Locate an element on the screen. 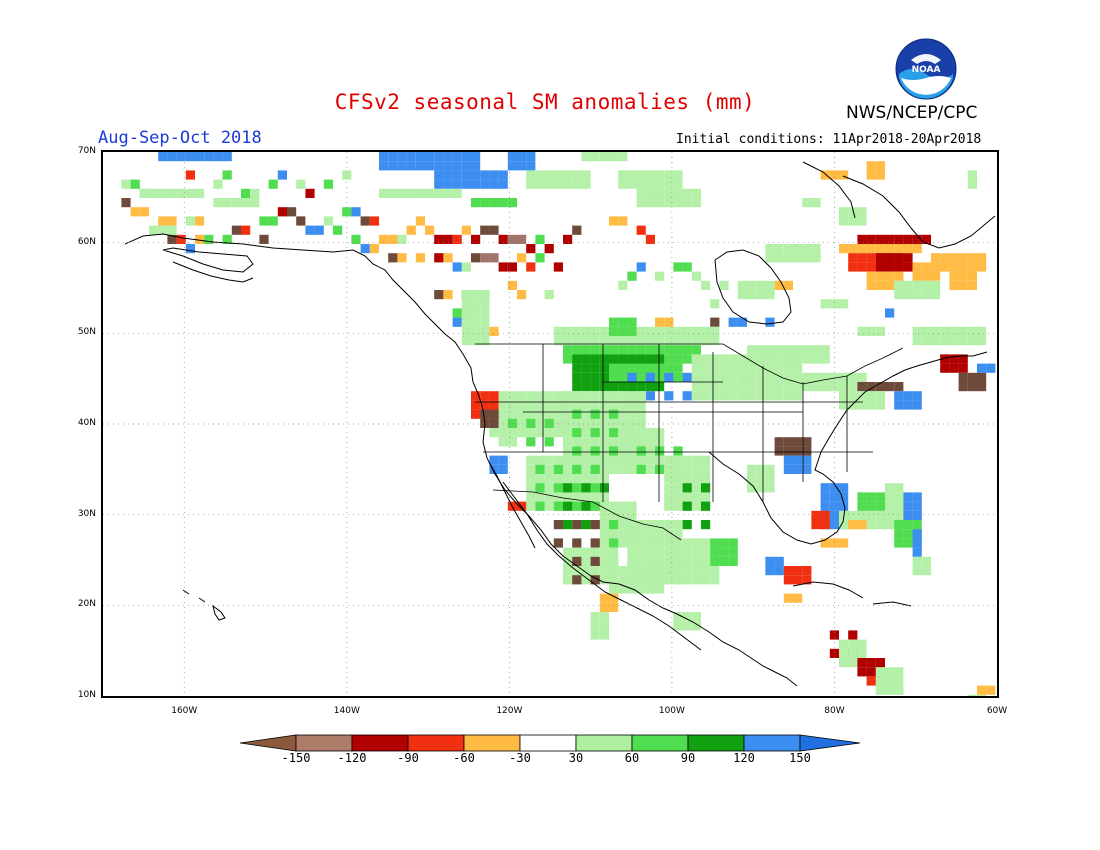 Image resolution: width=1100 pixels, height=850 pixels. colorbar-low-arrow is located at coordinates (268, 743).